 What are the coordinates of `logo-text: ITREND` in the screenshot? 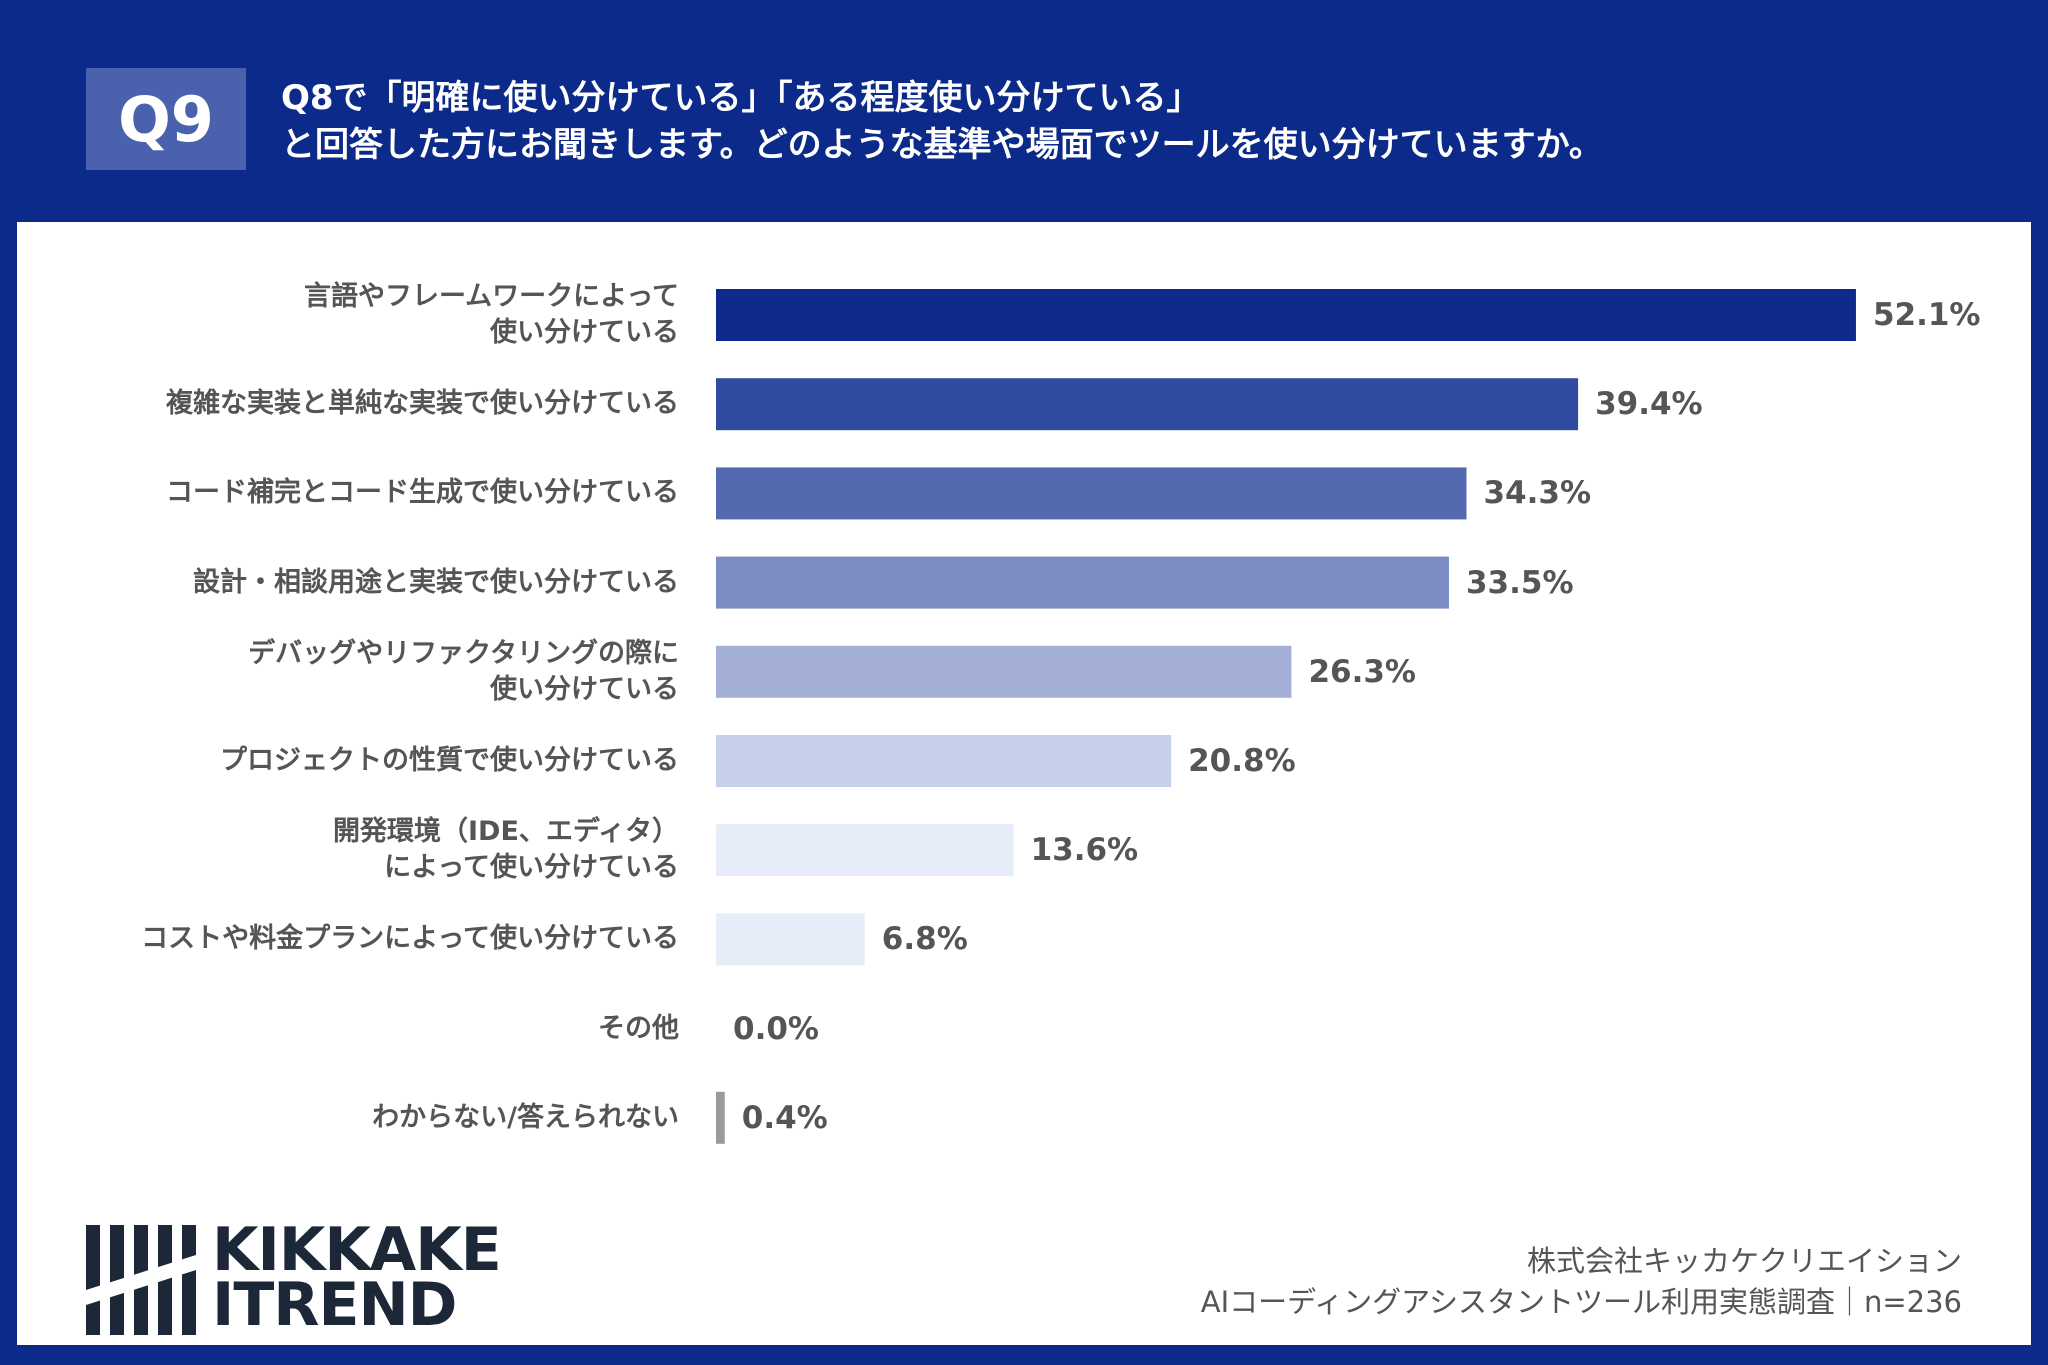 It's located at (334, 1305).